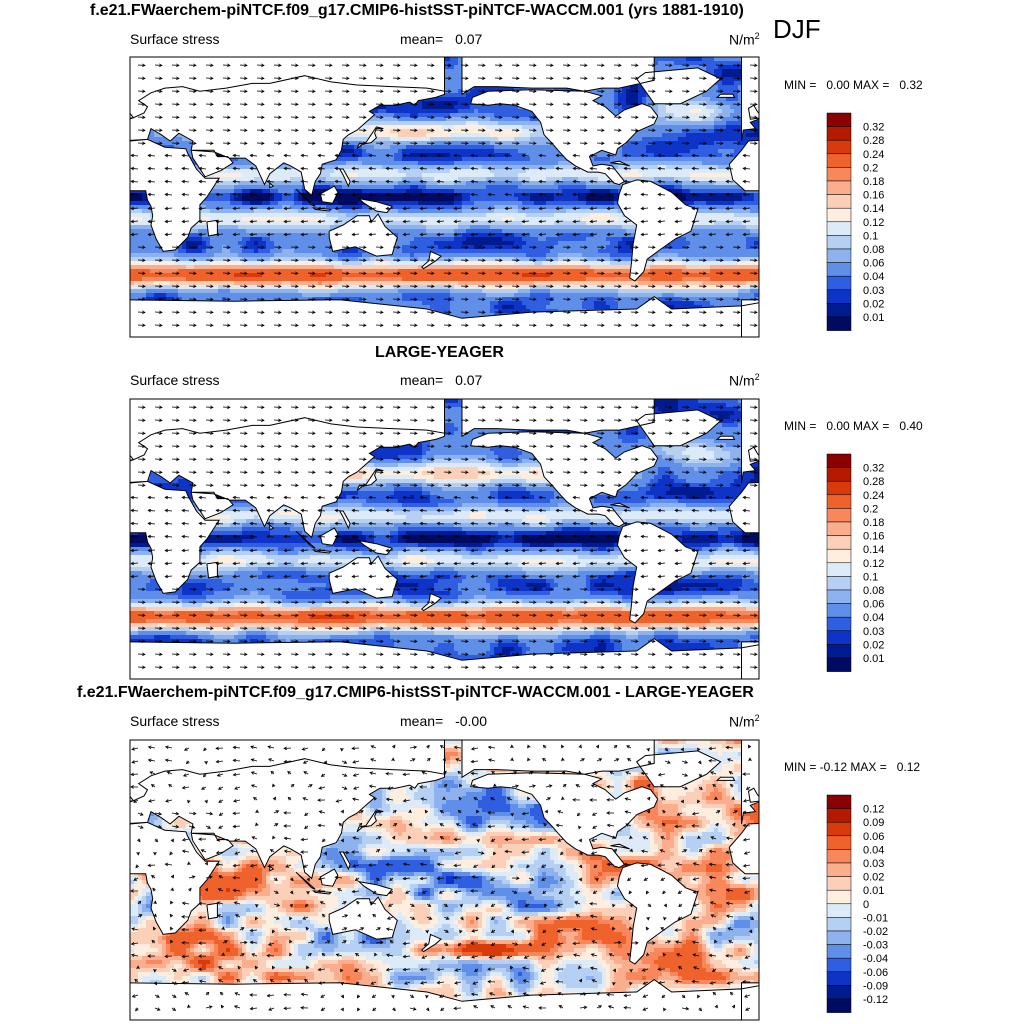 The width and height of the screenshot is (1024, 1024). Describe the element at coordinates (797, 29) in the screenshot. I see `season-label: DJF` at that location.